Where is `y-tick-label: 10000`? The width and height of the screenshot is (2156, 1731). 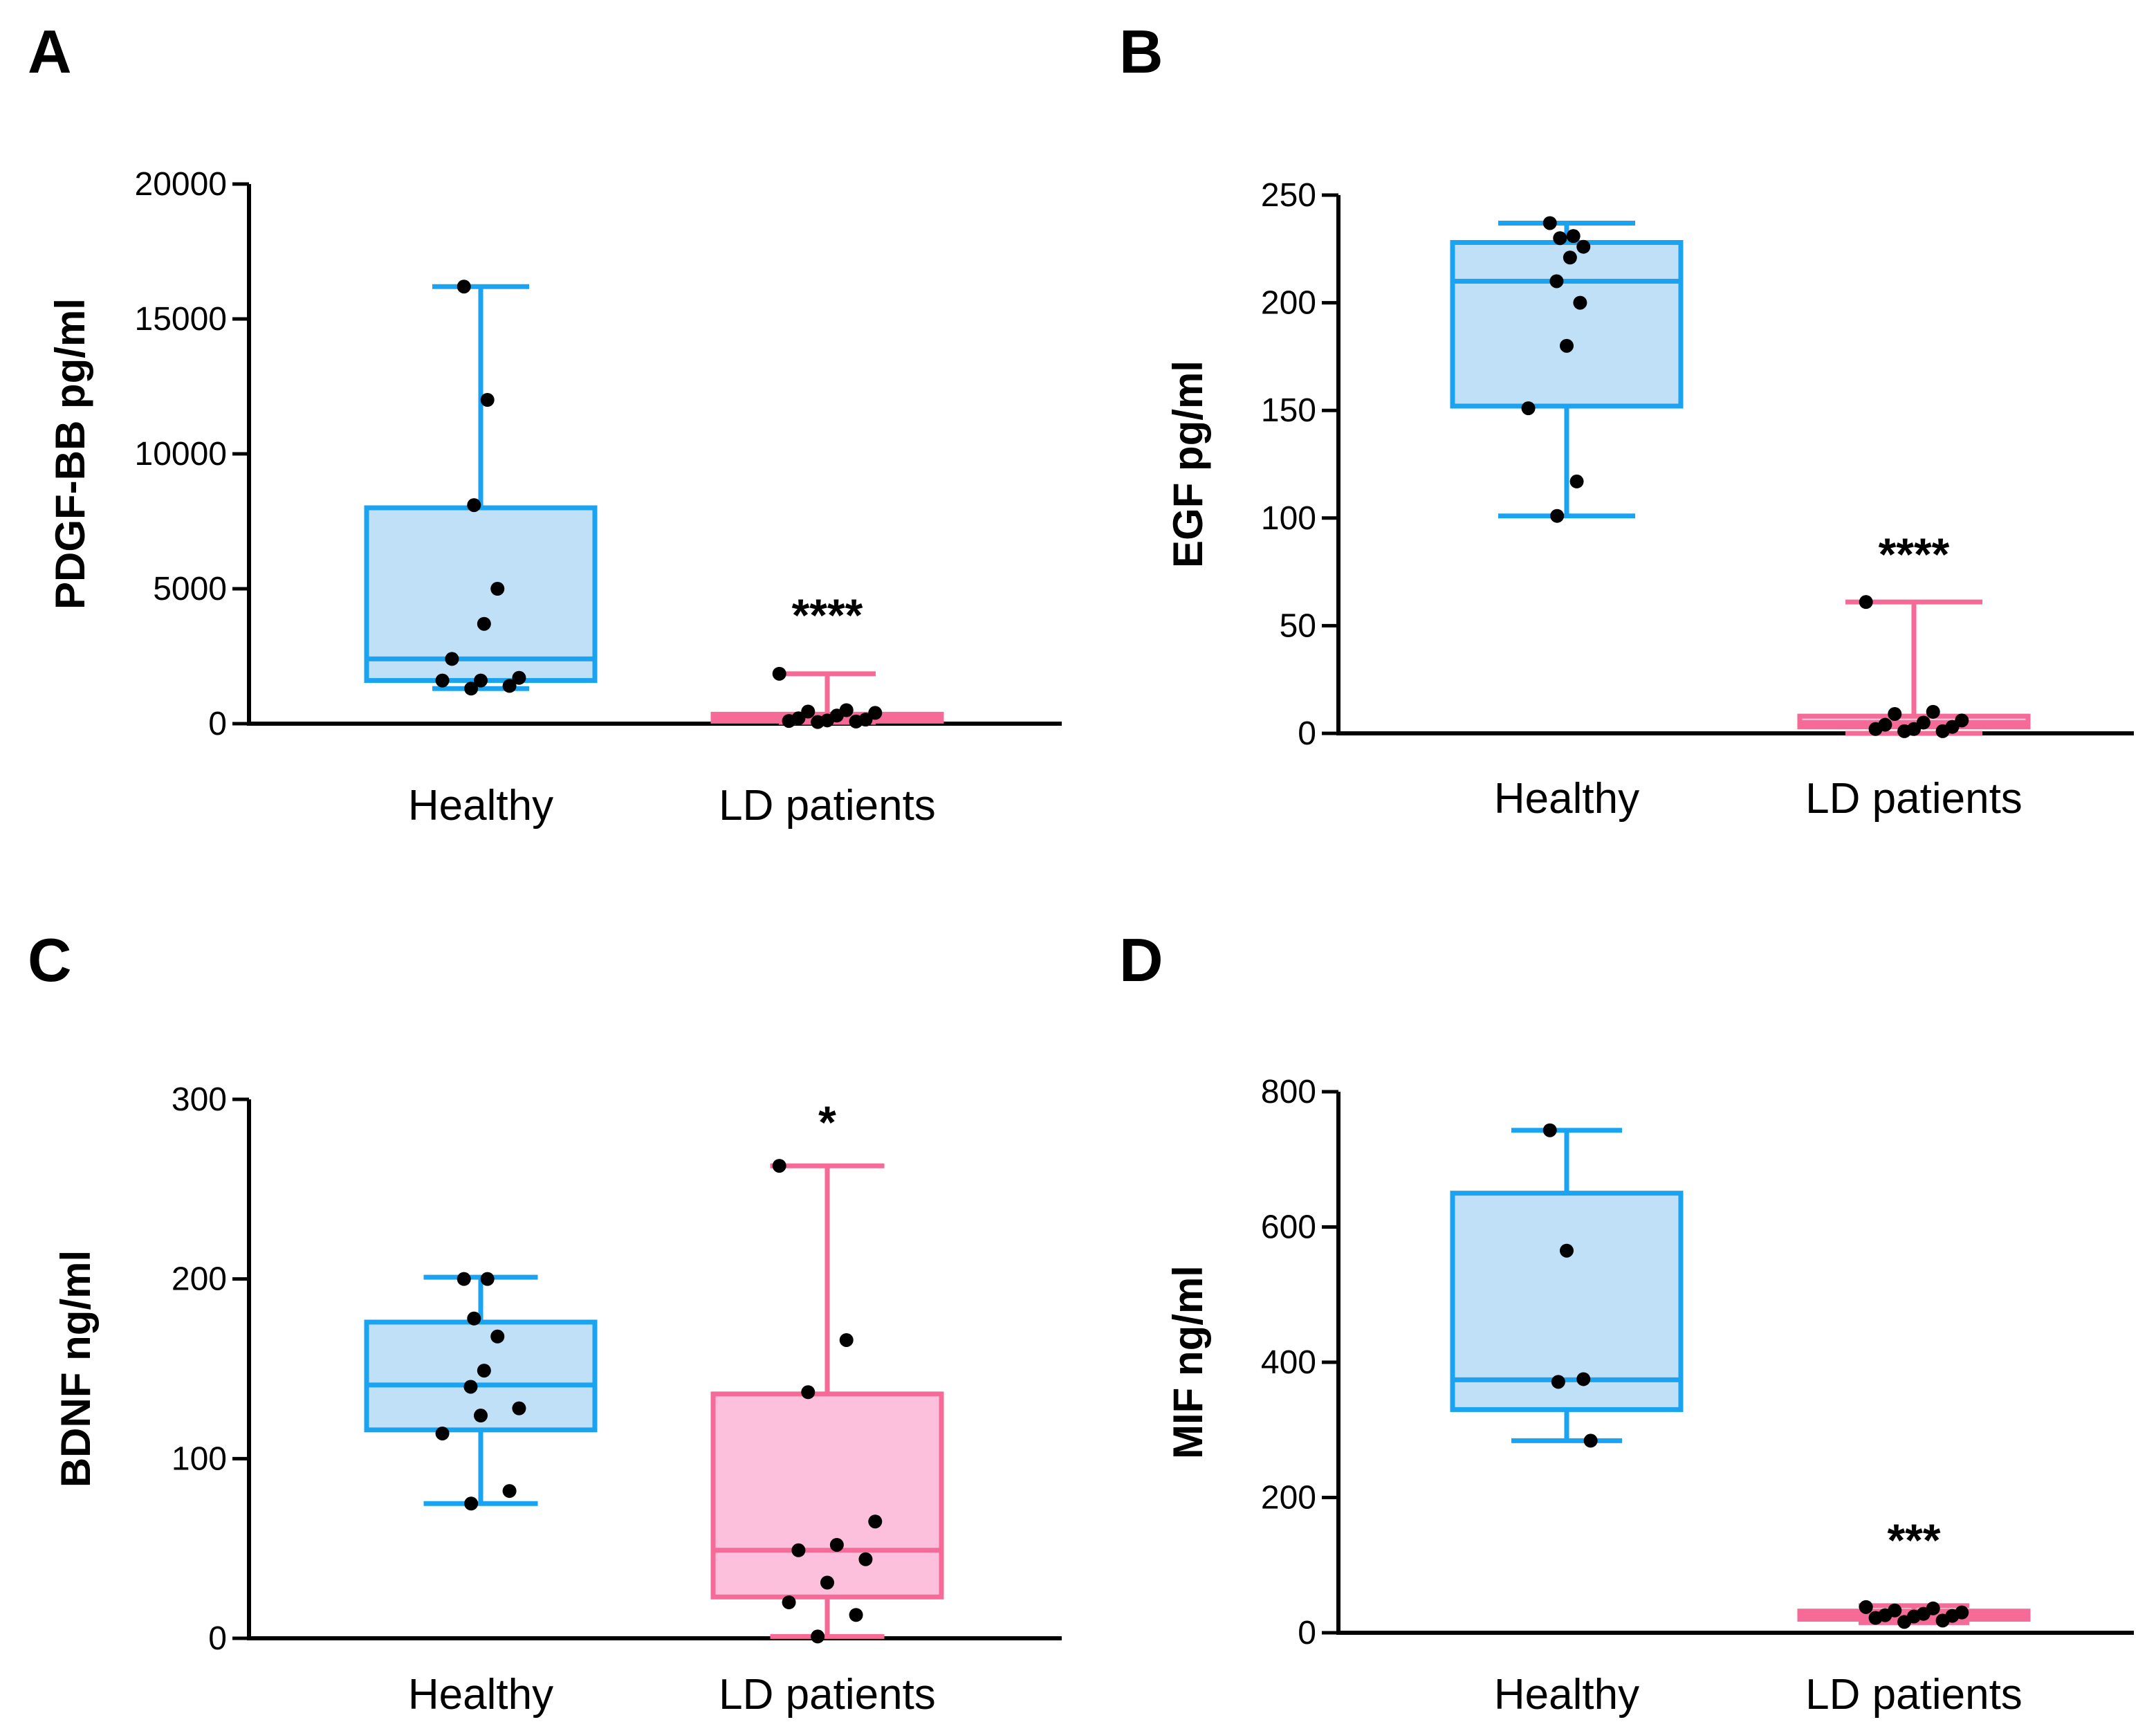 y-tick-label: 10000 is located at coordinates (181, 455).